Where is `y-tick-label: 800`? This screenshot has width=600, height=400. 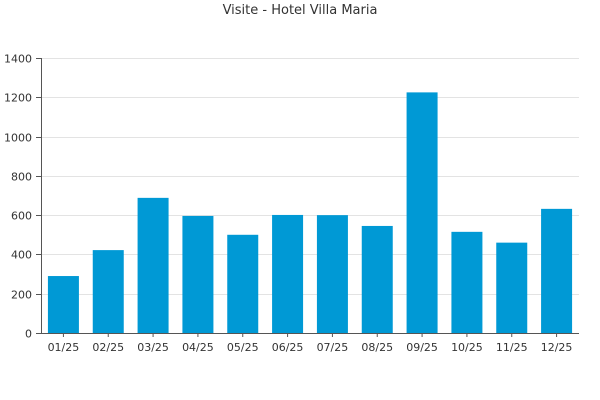
y-tick-label: 800 is located at coordinates (21, 177).